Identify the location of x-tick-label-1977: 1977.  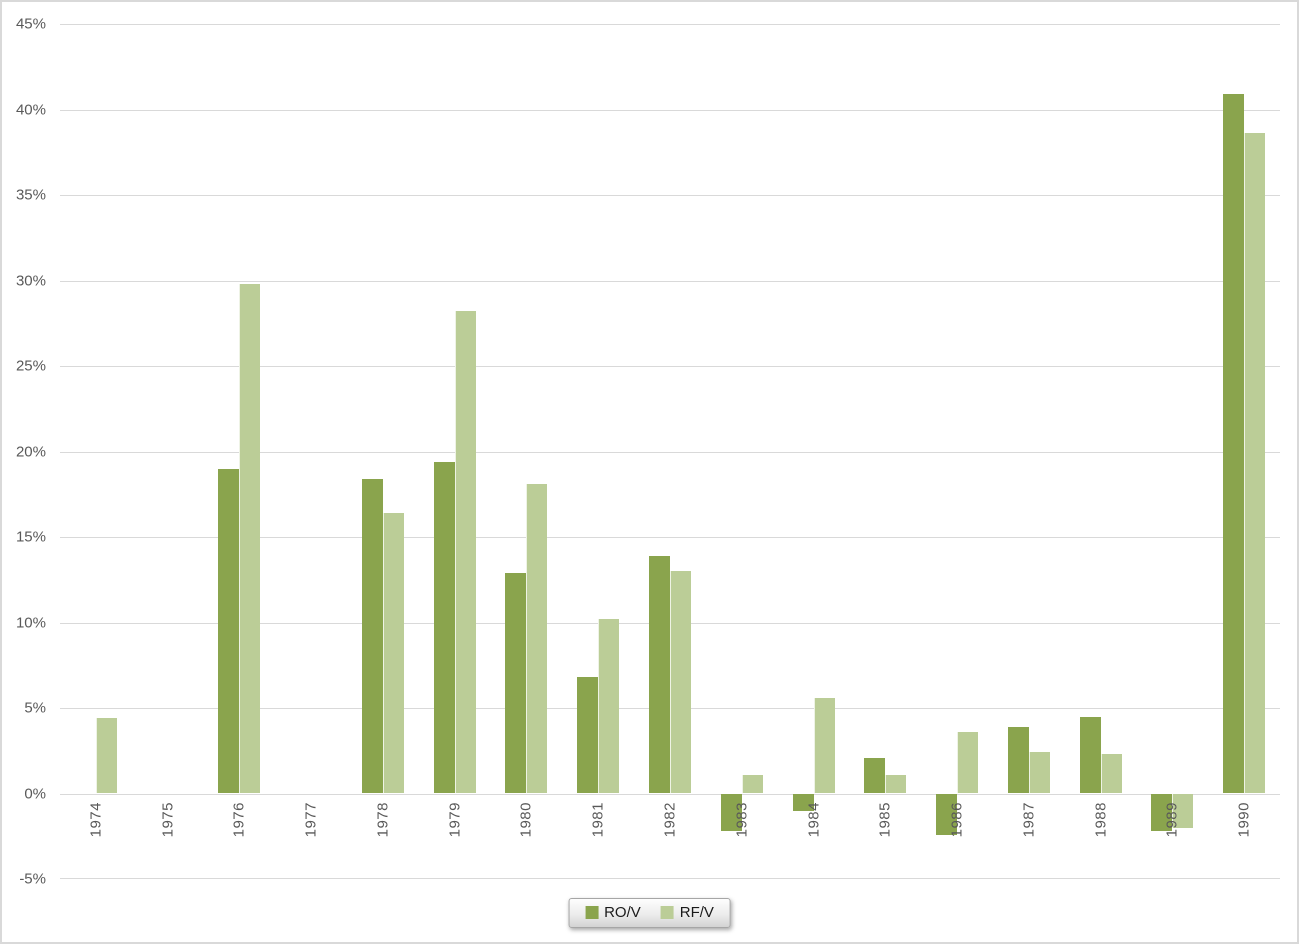
(311, 820).